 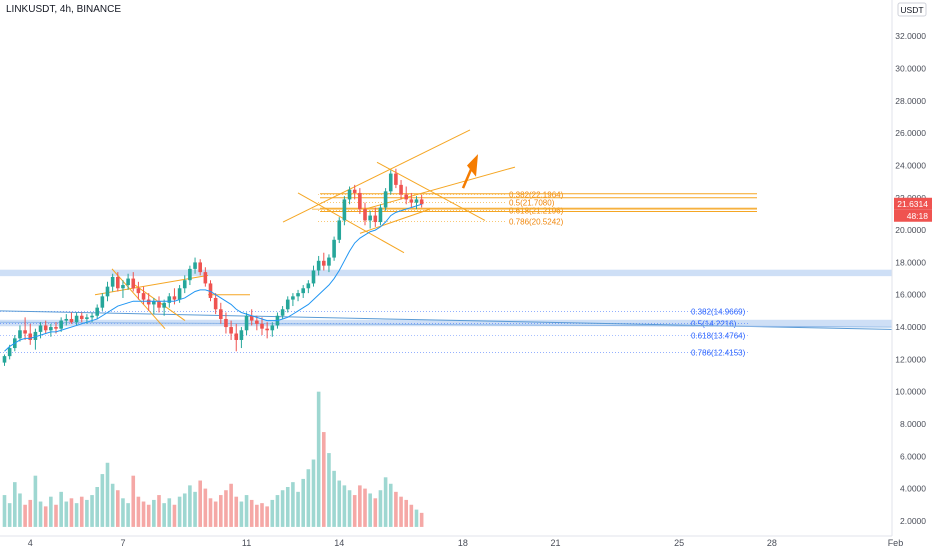 What do you see at coordinates (913, 203) in the screenshot?
I see `last-price-badge` at bounding box center [913, 203].